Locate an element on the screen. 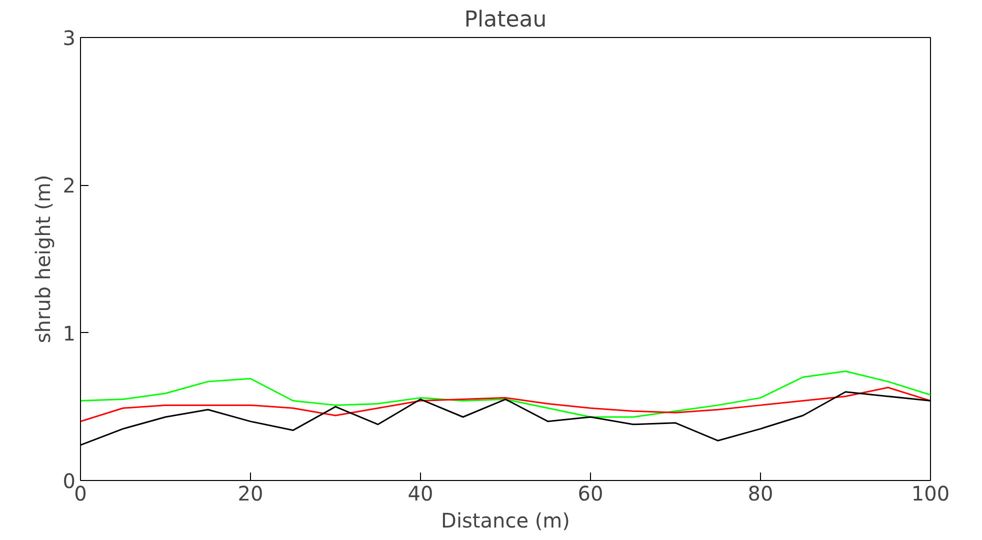 The image size is (982, 540). x-tick-label: 40 is located at coordinates (421, 494).